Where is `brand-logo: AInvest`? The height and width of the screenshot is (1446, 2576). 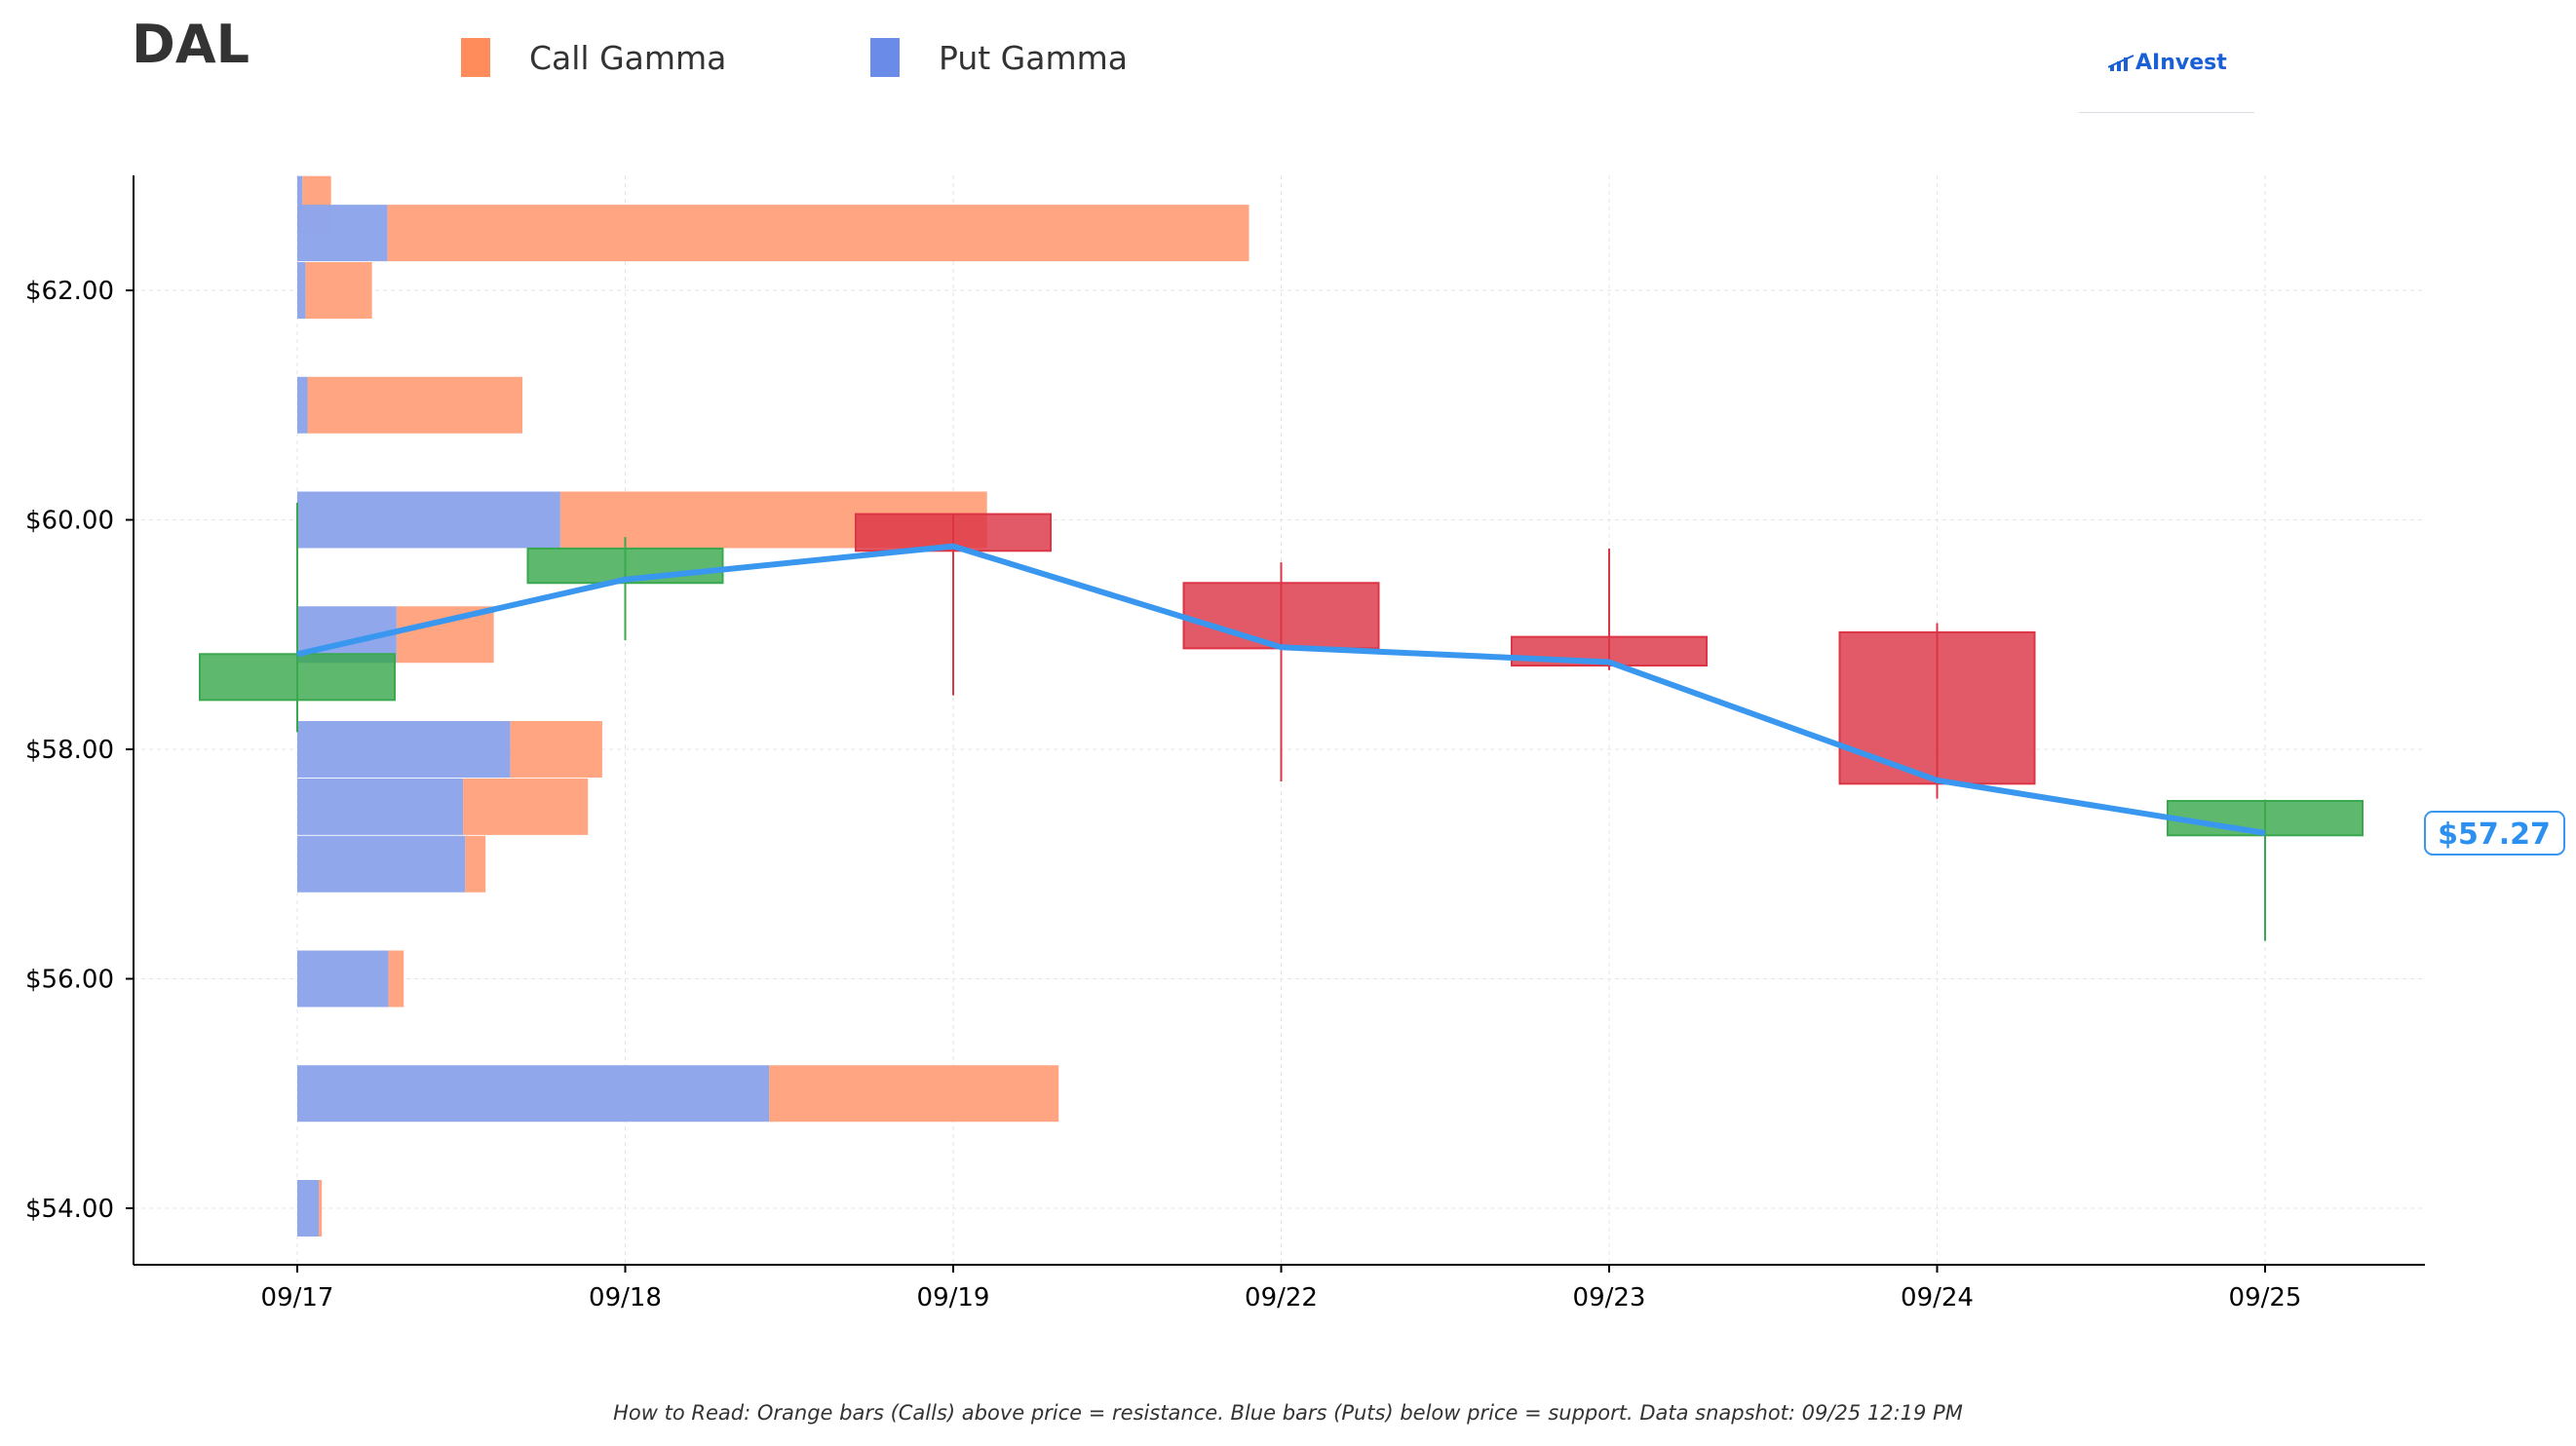
brand-logo: AInvest is located at coordinates (2167, 63).